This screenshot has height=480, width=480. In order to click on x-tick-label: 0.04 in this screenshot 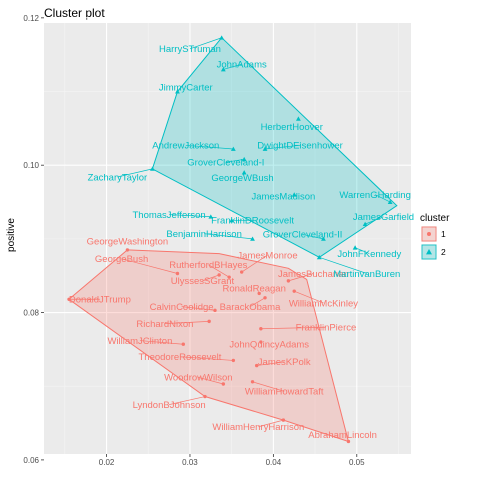, I will do `click(274, 462)`.